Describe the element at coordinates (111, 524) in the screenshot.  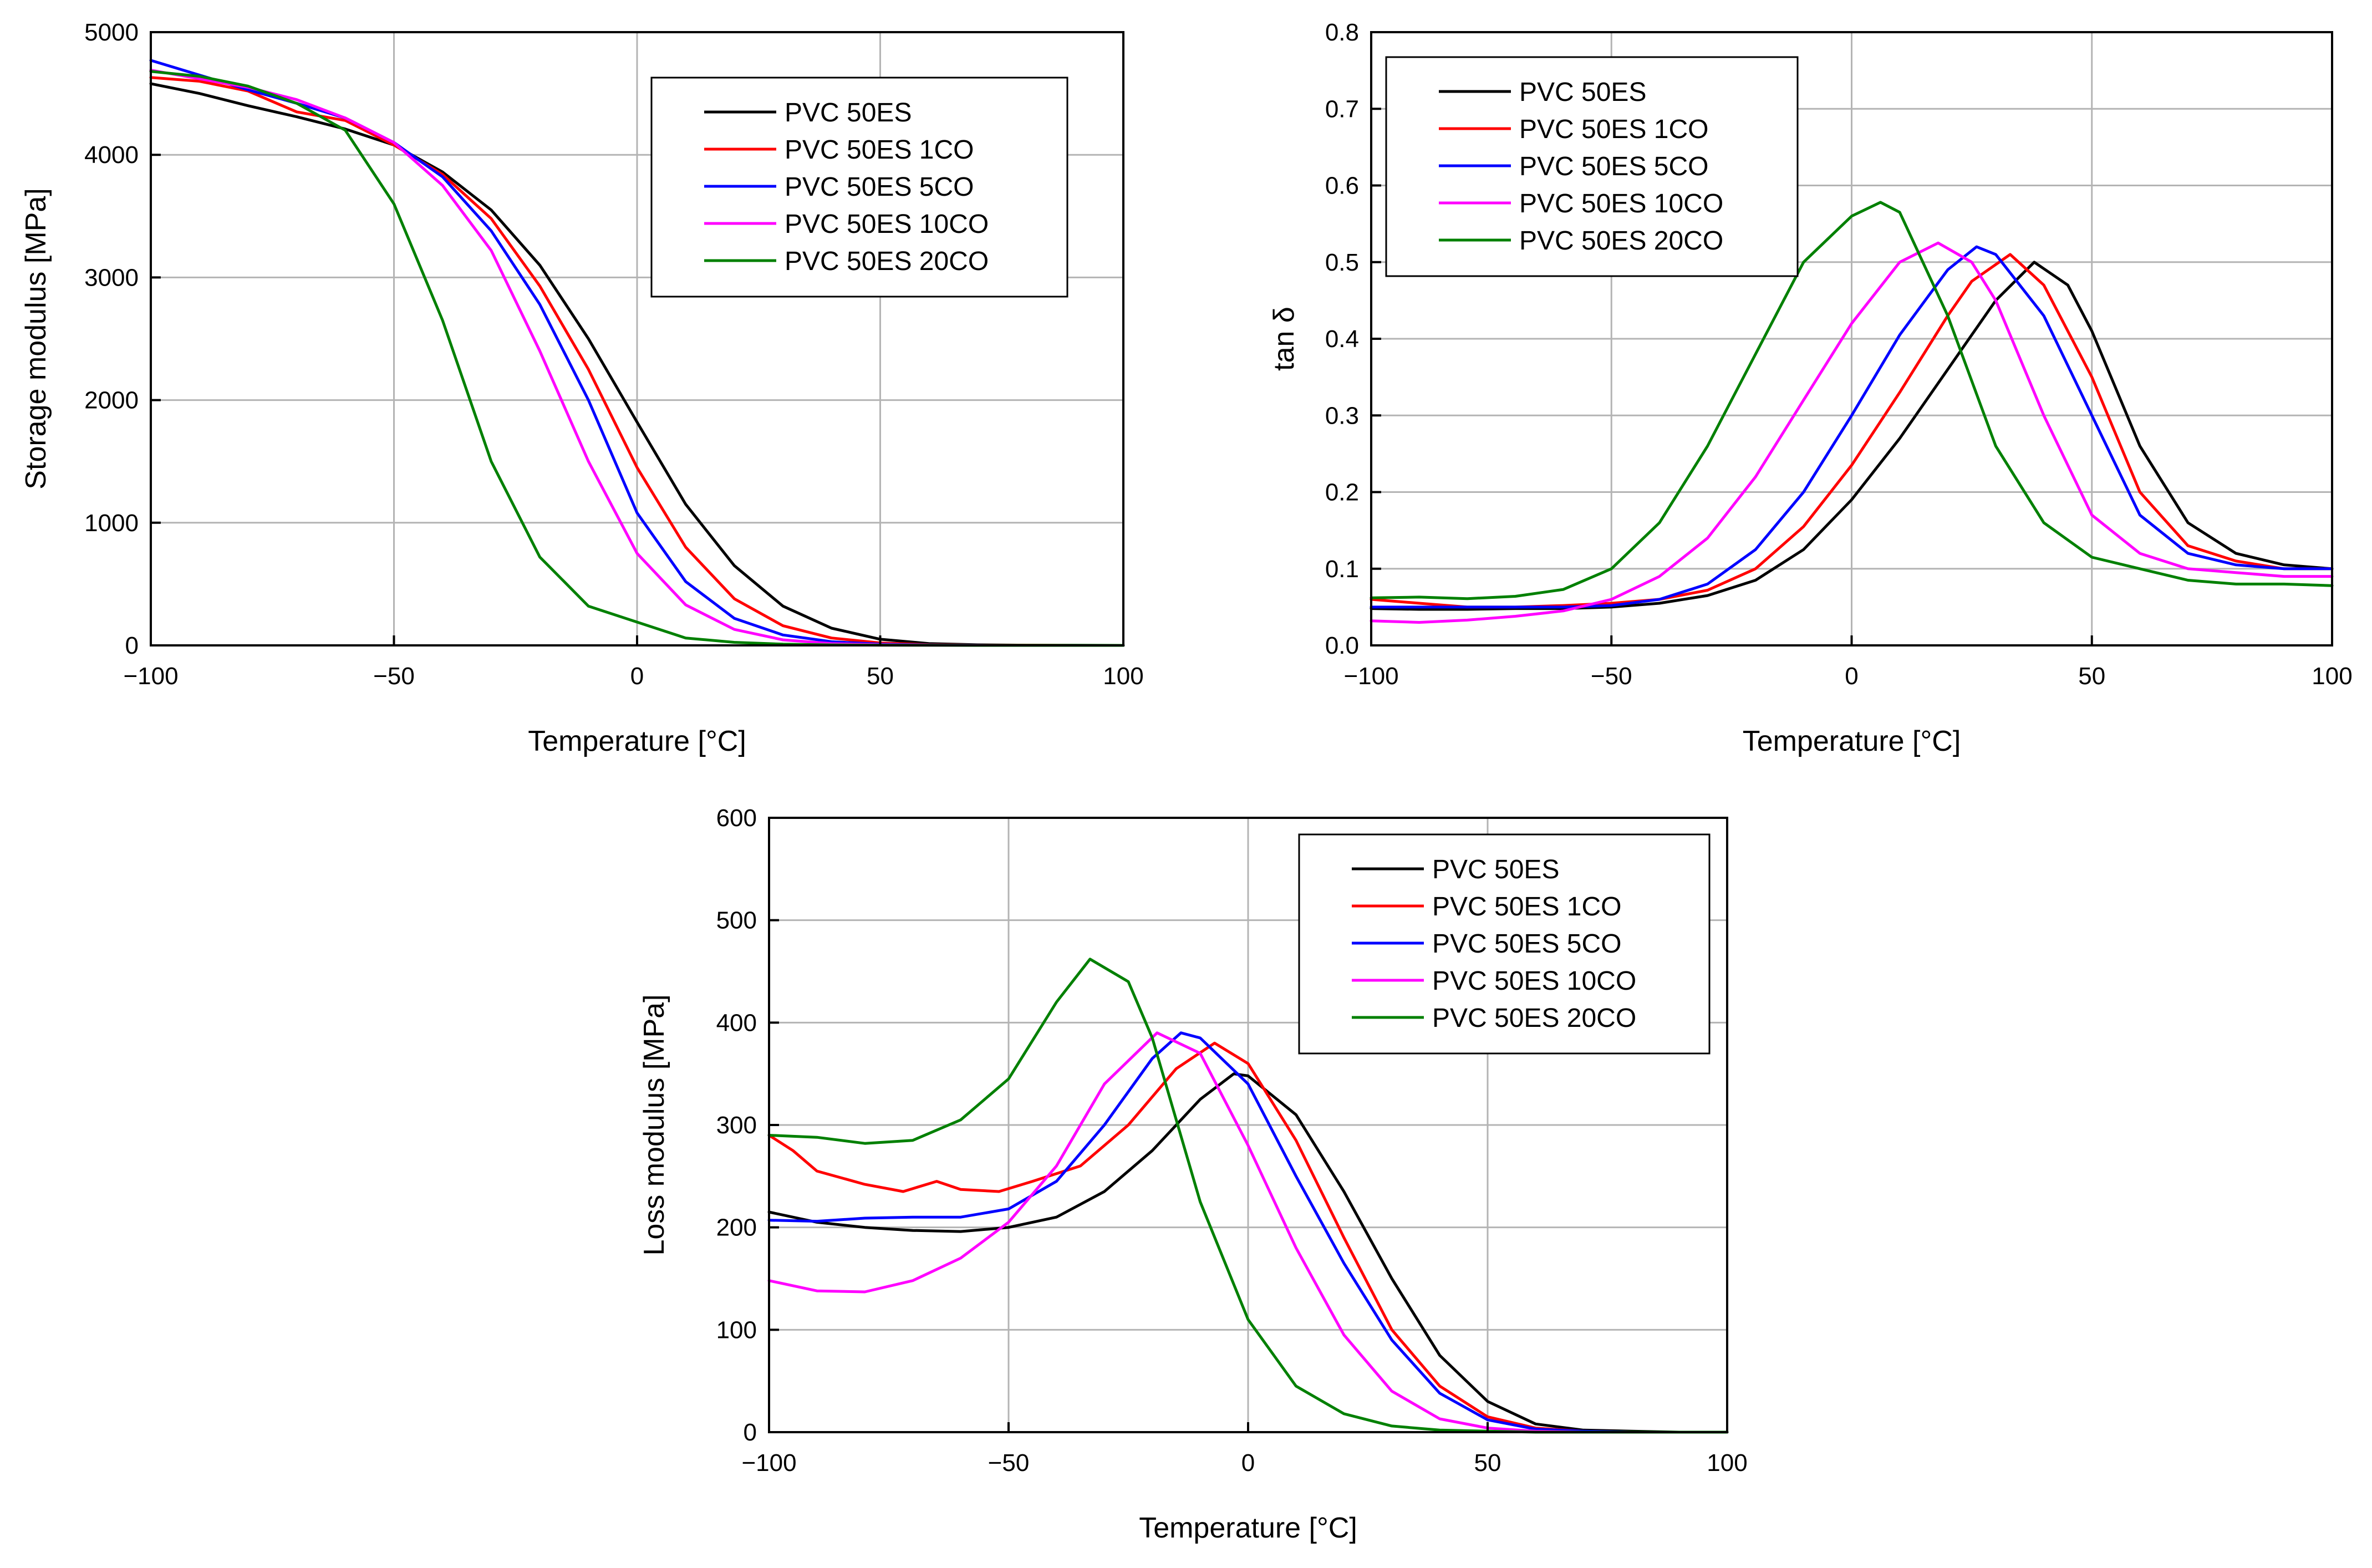
I see `y-tick-label: 1000` at that location.